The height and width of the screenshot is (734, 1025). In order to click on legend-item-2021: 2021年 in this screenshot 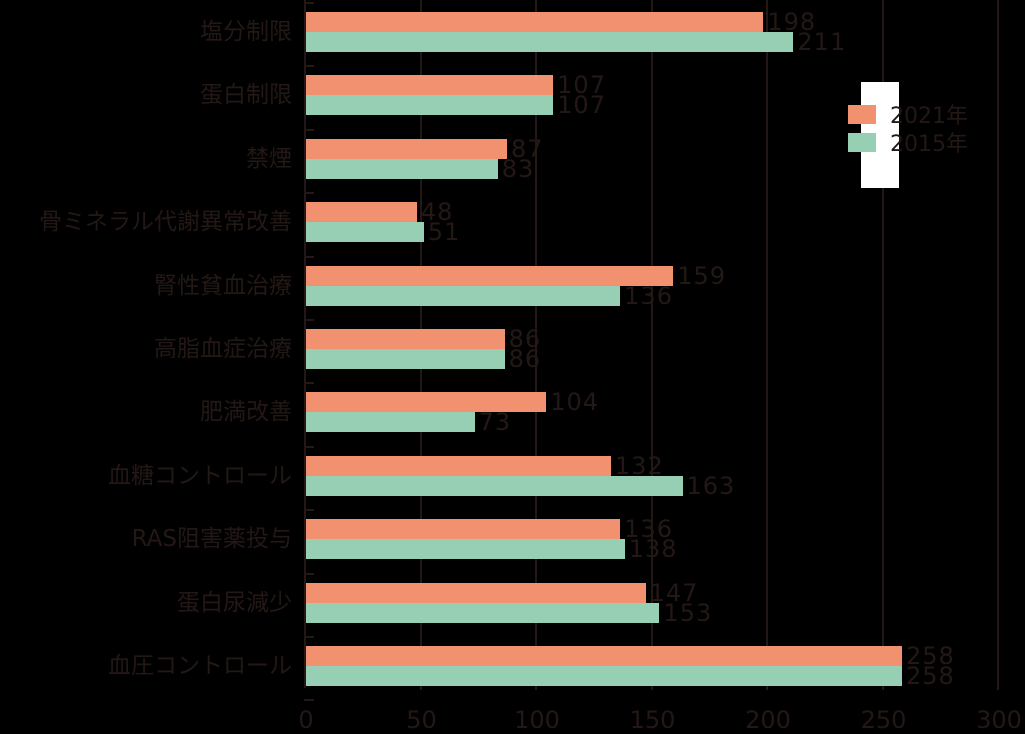, I will do `click(908, 116)`.